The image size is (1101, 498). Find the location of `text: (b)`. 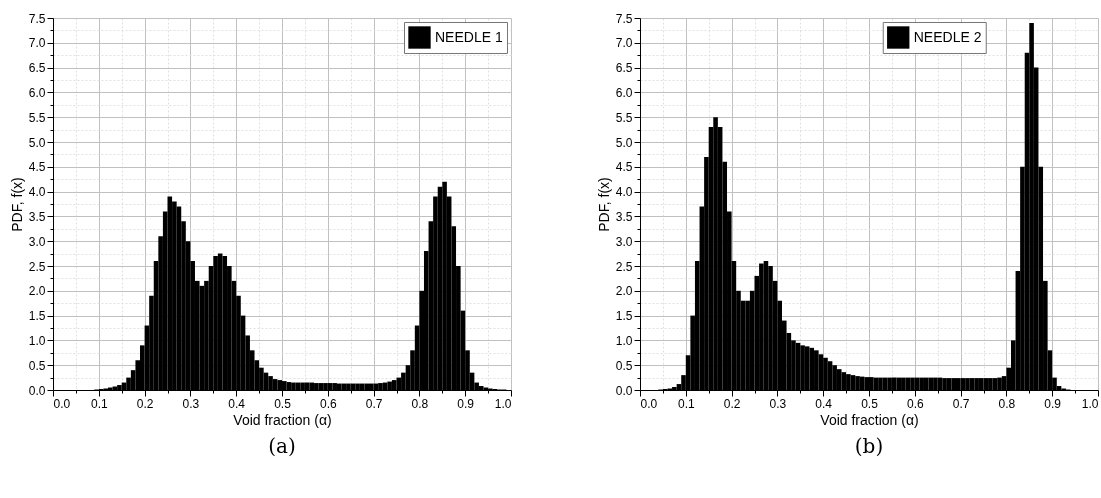

text: (b) is located at coordinates (869, 446).